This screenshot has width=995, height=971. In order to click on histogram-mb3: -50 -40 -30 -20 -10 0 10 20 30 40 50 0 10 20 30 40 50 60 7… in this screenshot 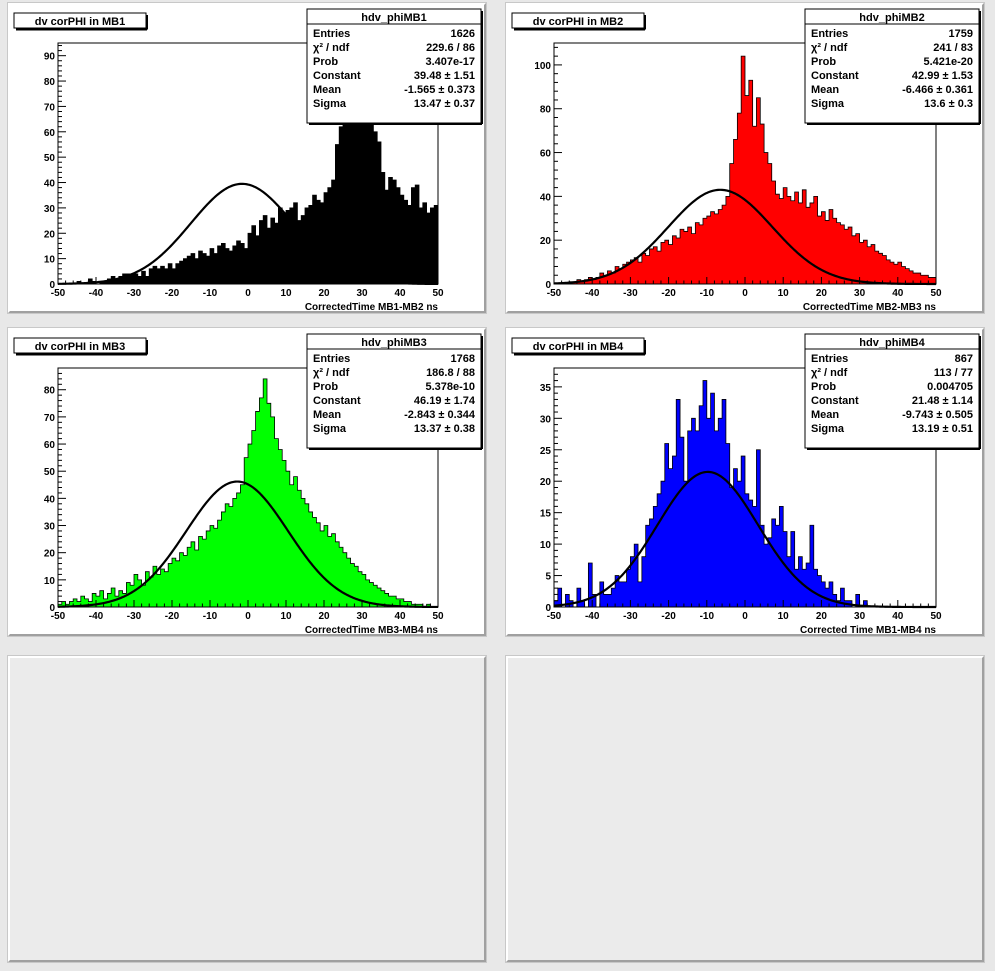, I will do `click(248, 484)`.